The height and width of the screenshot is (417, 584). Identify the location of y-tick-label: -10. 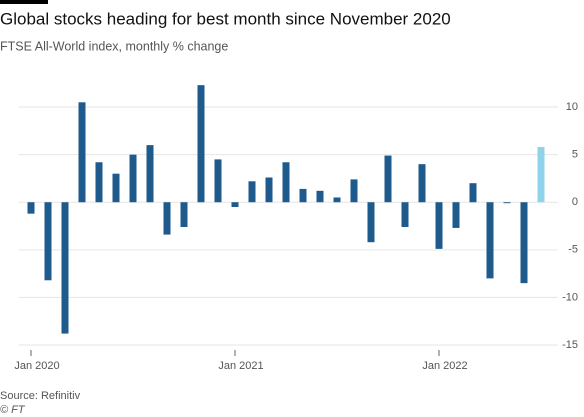
(570, 297).